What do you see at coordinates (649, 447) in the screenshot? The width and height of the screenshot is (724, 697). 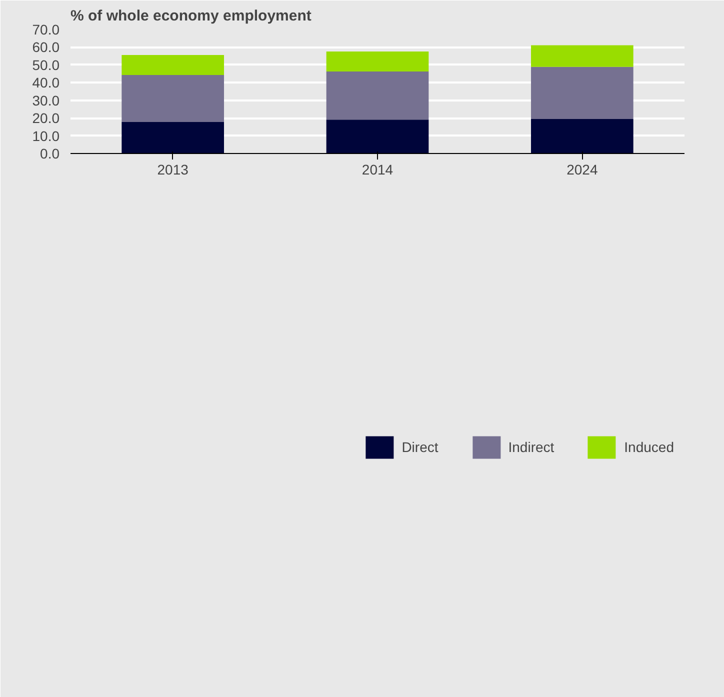 I see `legend-label: Induced` at bounding box center [649, 447].